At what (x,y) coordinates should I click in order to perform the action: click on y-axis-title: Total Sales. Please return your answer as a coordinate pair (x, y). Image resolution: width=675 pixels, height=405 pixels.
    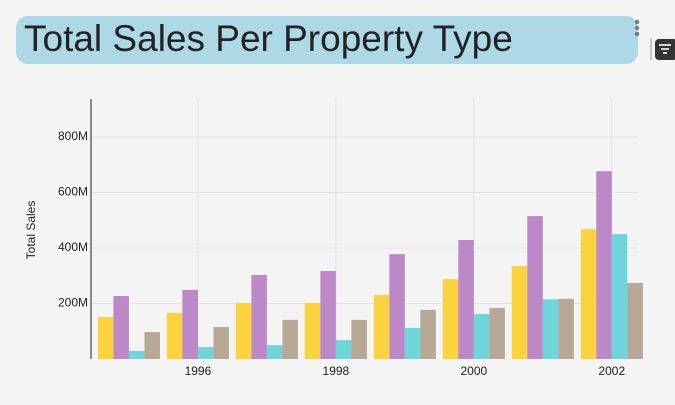
    Looking at the image, I should click on (31, 230).